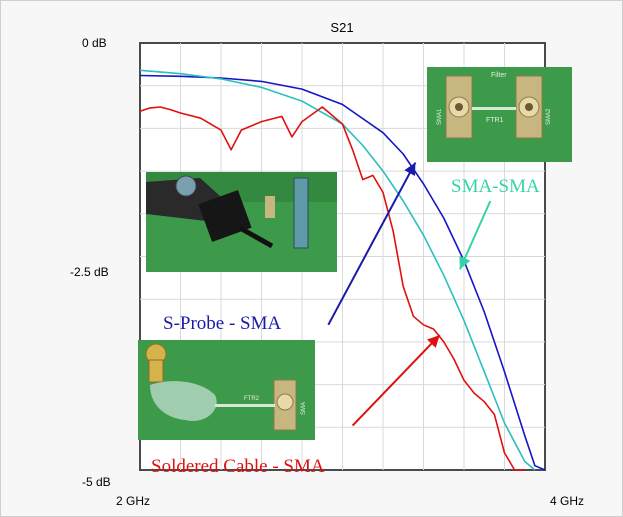  I want to click on y-tick-label-0: 0 dB, so click(94, 43).